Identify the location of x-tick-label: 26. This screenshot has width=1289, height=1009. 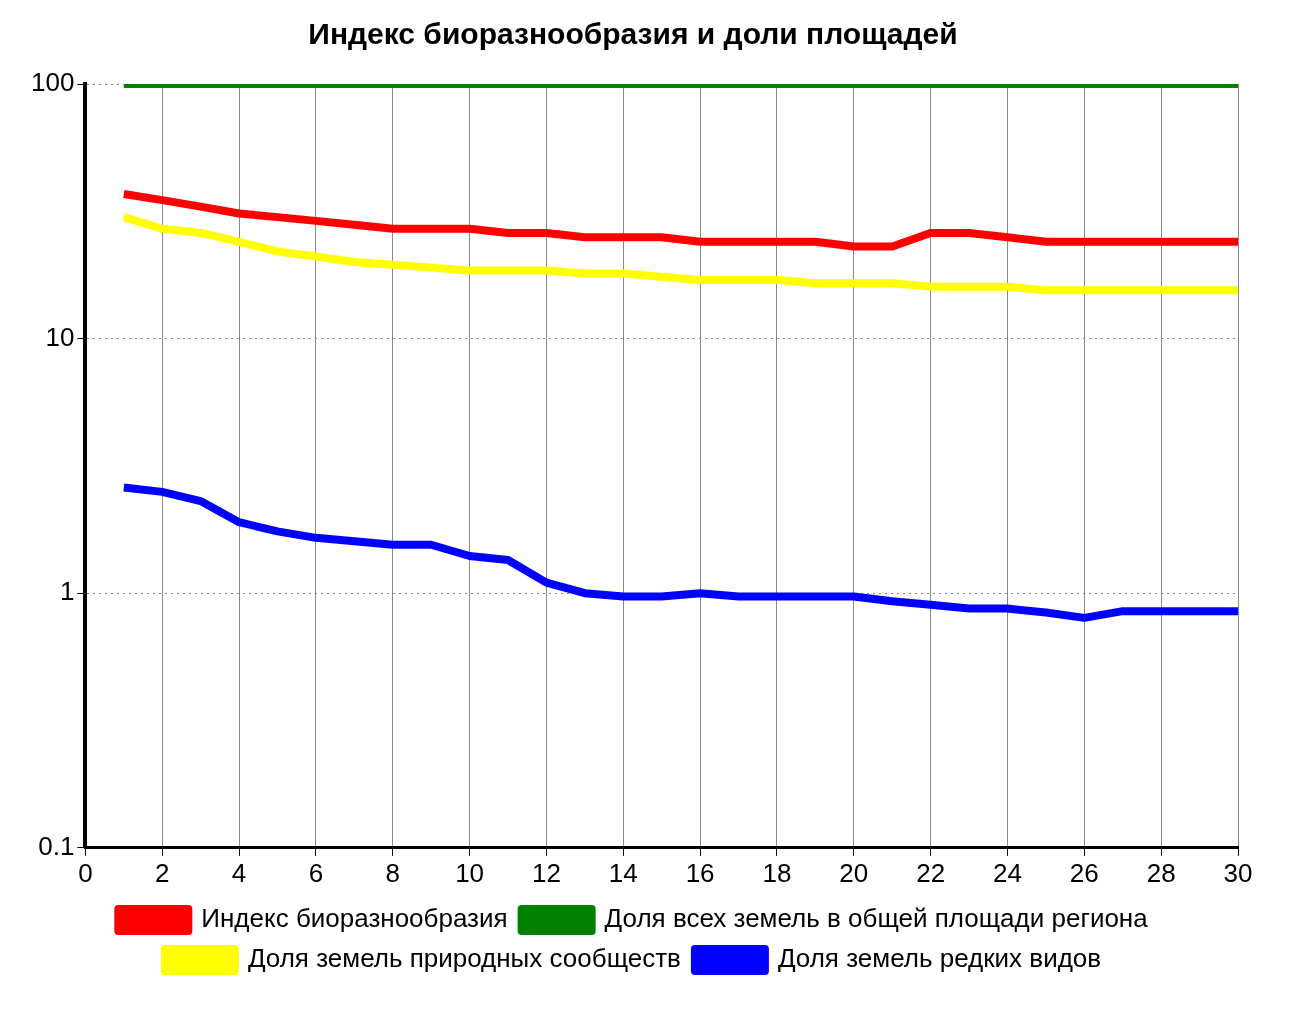
(1084, 872).